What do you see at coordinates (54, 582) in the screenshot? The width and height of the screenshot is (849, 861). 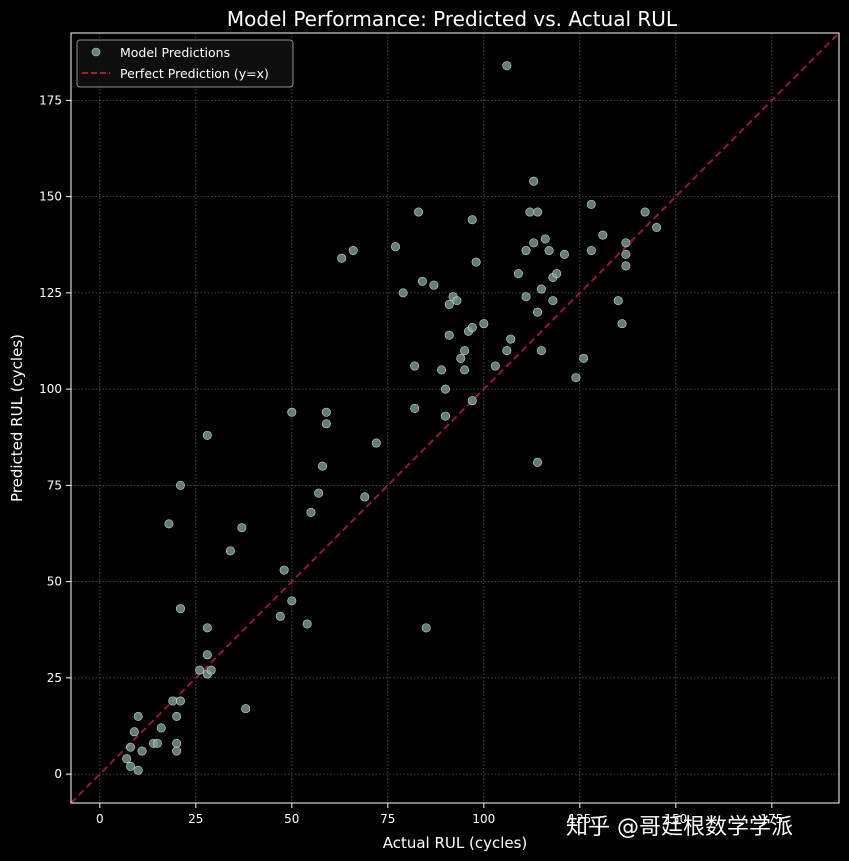 I see `y-tick-label: 50` at bounding box center [54, 582].